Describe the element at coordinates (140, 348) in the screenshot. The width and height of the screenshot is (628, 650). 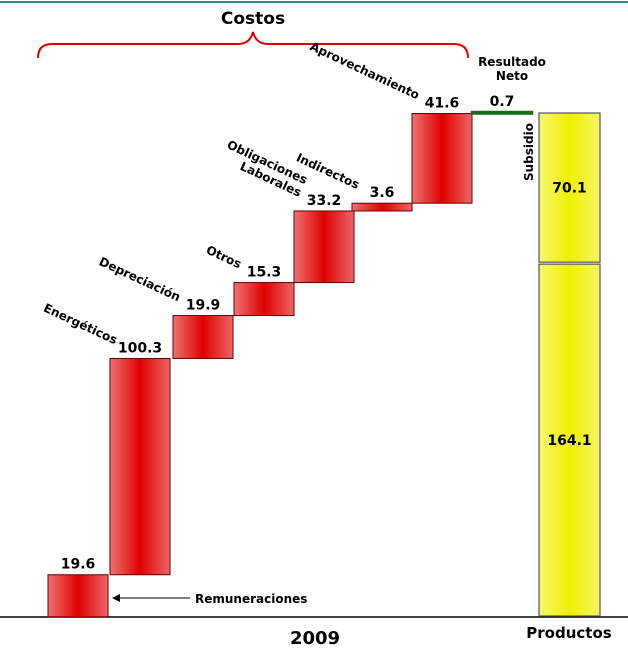
I see `value-label: 100.3` at that location.